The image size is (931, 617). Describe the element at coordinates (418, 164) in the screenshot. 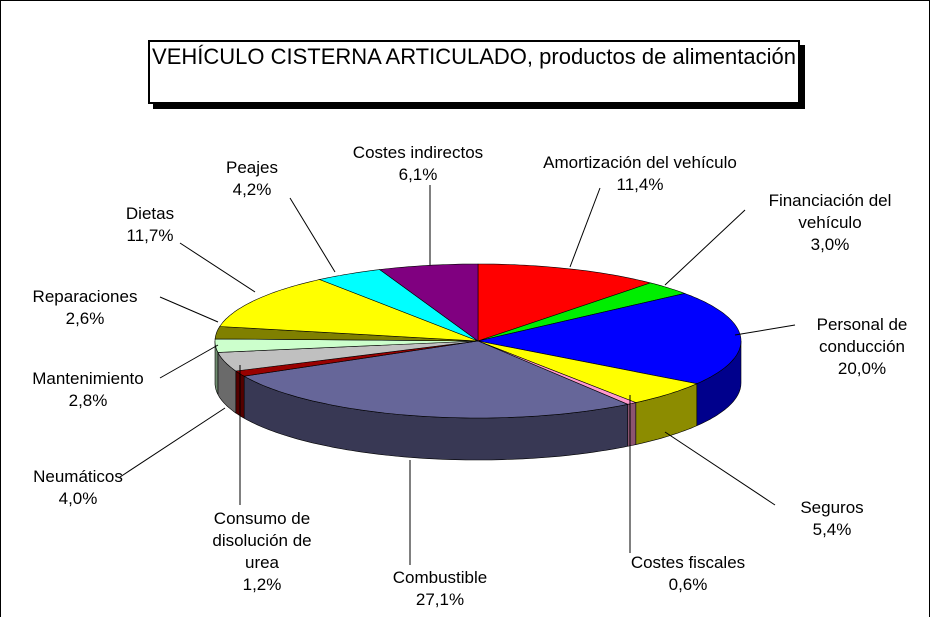

I see `data-label: Costes indirectos 6,1%` at that location.